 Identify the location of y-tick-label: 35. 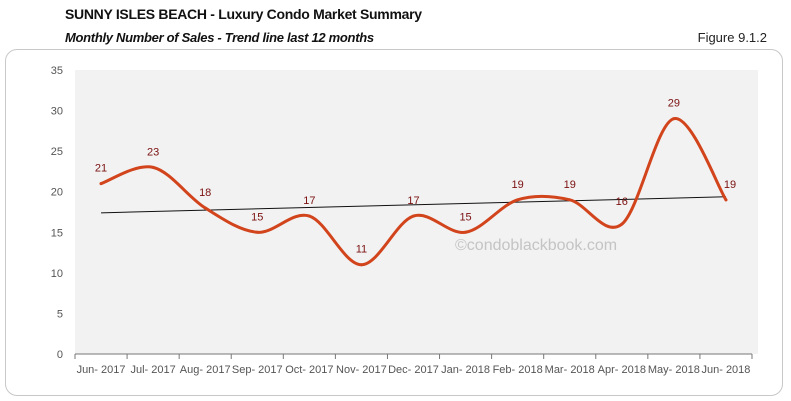
(57, 71).